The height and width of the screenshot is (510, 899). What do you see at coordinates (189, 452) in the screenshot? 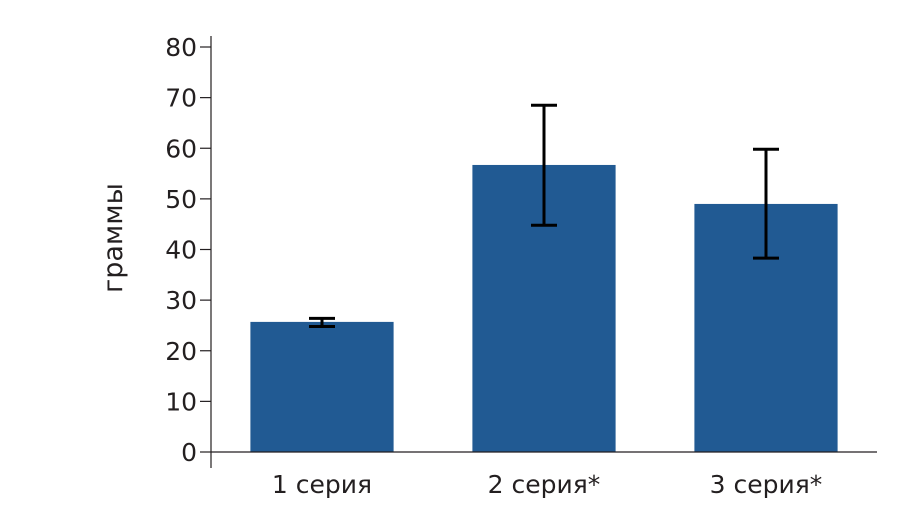
I see `y-tick-label: 0` at bounding box center [189, 452].